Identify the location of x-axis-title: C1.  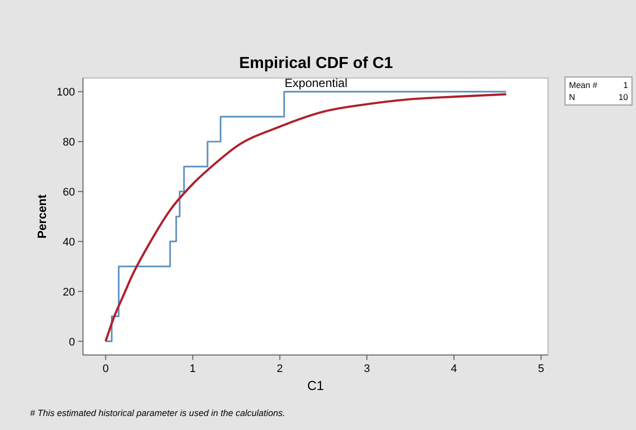
(315, 385).